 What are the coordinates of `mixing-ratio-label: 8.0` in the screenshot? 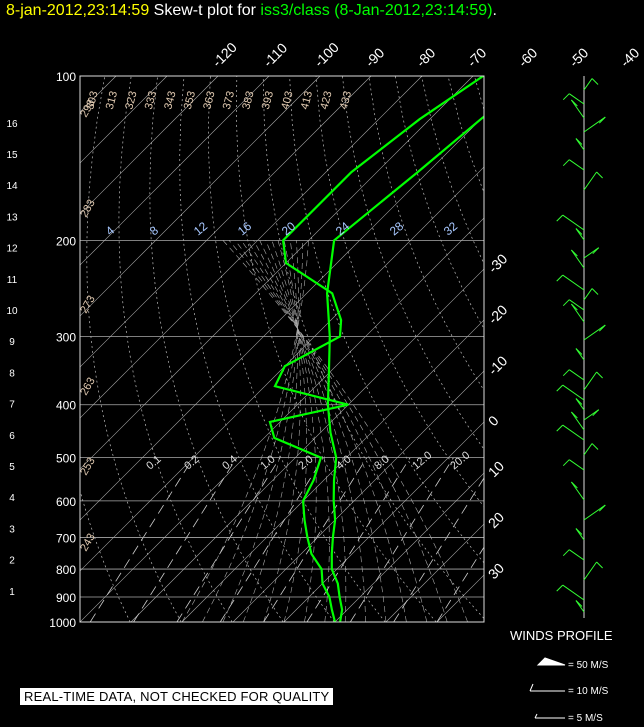 It's located at (381, 462).